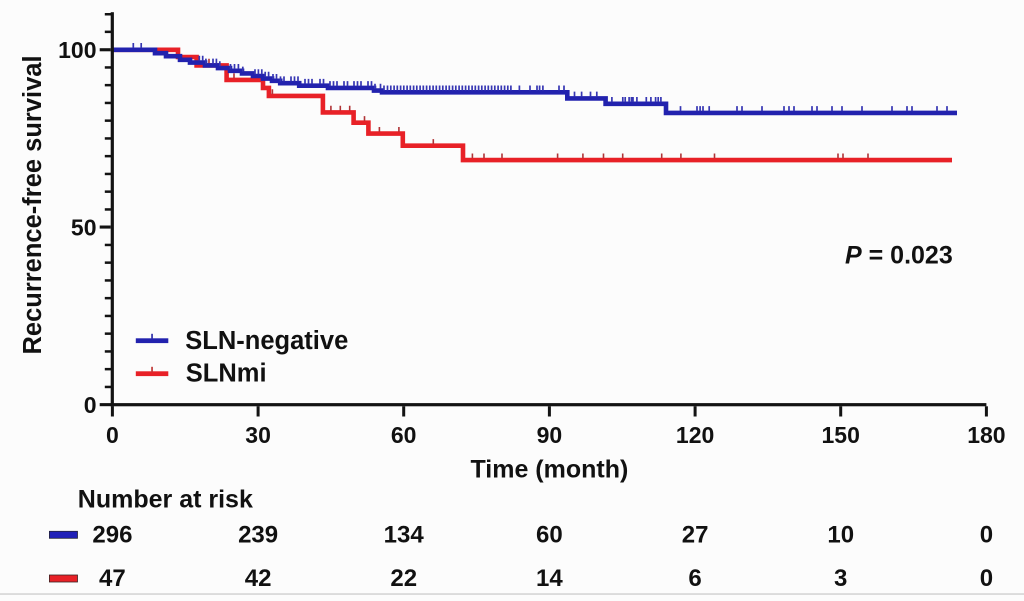 This screenshot has height=601, width=1024. I want to click on svg-text: SLN-negative, so click(266, 341).